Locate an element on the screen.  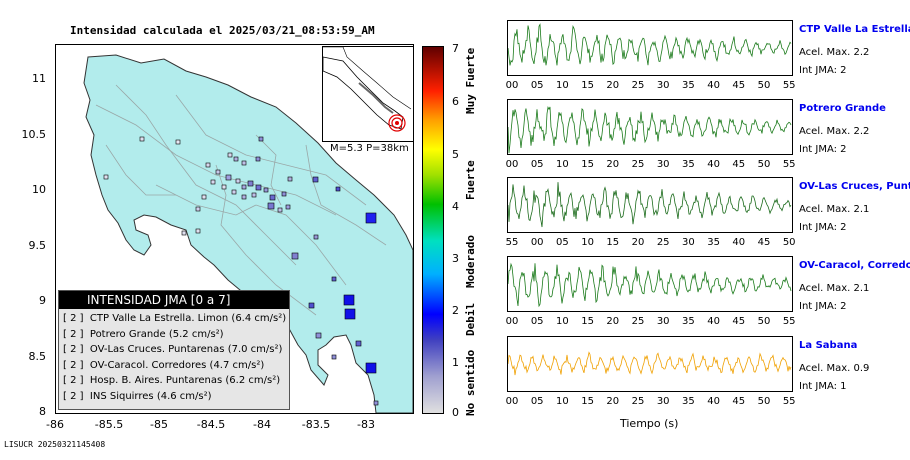
location-inset-map is located at coordinates (368, 94).